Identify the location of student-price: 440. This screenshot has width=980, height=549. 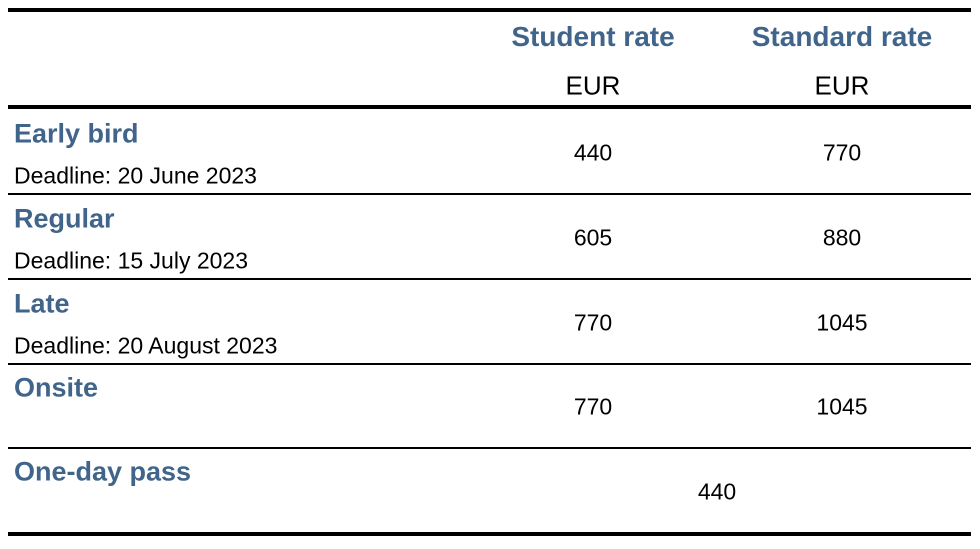
(593, 152).